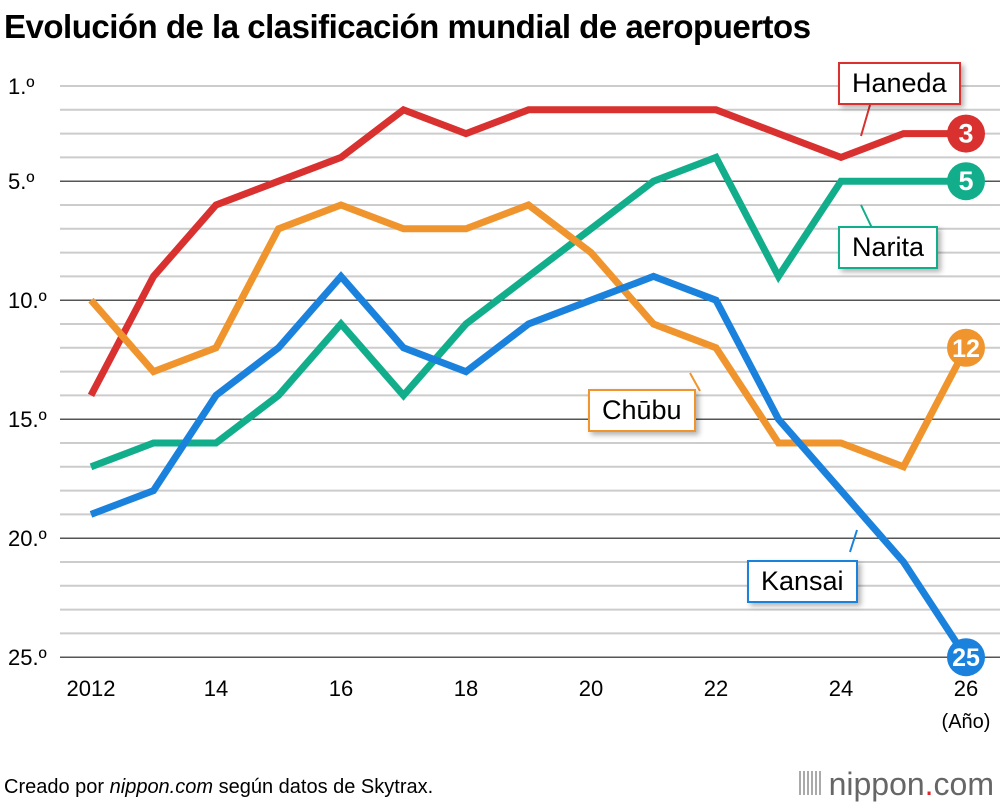 This screenshot has width=1000, height=810. Describe the element at coordinates (27, 657) in the screenshot. I see `y-tick-label: 25.º` at that location.